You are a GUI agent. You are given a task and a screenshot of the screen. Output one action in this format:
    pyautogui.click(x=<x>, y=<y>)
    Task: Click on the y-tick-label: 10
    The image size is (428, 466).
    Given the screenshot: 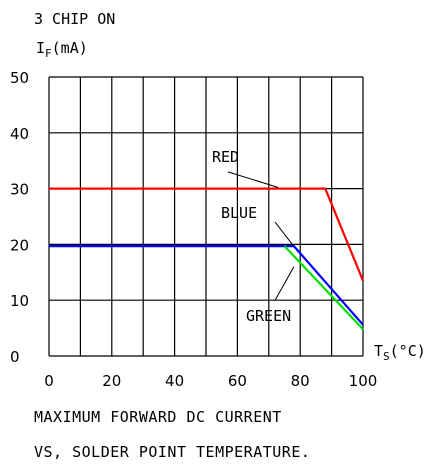 What is the action you would take?
    pyautogui.click(x=19, y=301)
    